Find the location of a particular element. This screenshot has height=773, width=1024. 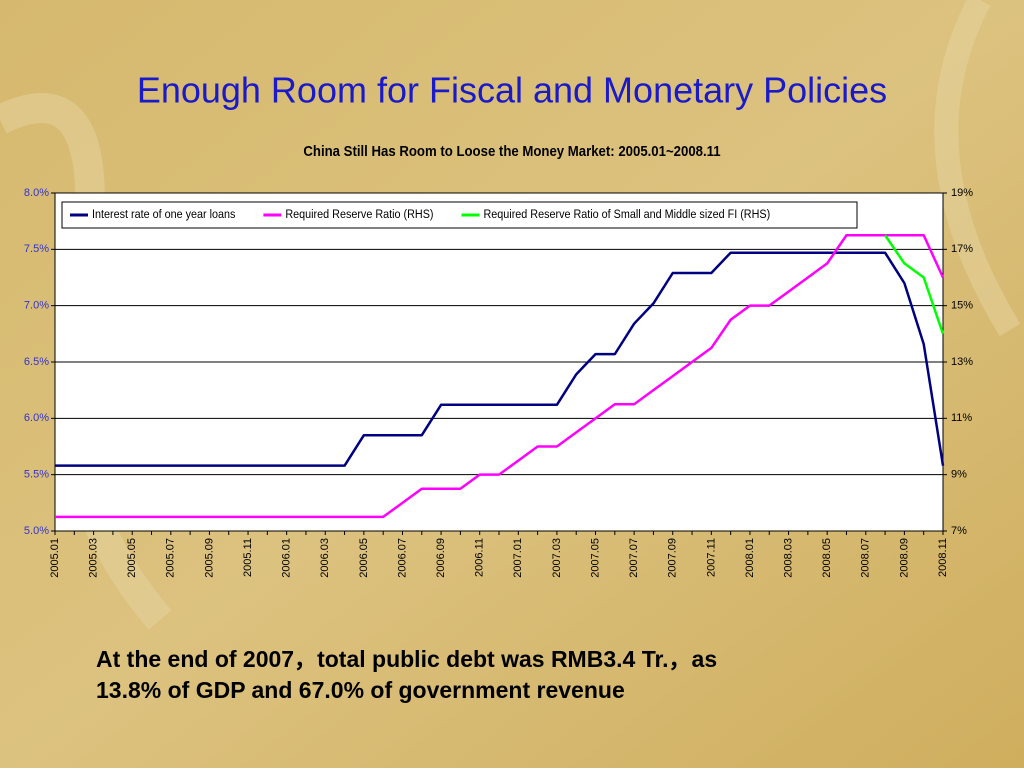

x-tick-label: 2007.11 is located at coordinates (711, 557).